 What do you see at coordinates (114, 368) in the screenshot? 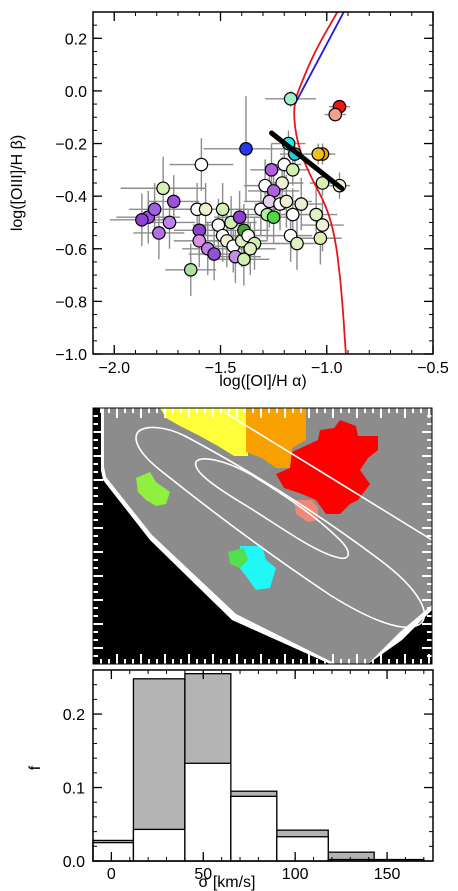
I see `x-tick-label: −2.0` at bounding box center [114, 368].